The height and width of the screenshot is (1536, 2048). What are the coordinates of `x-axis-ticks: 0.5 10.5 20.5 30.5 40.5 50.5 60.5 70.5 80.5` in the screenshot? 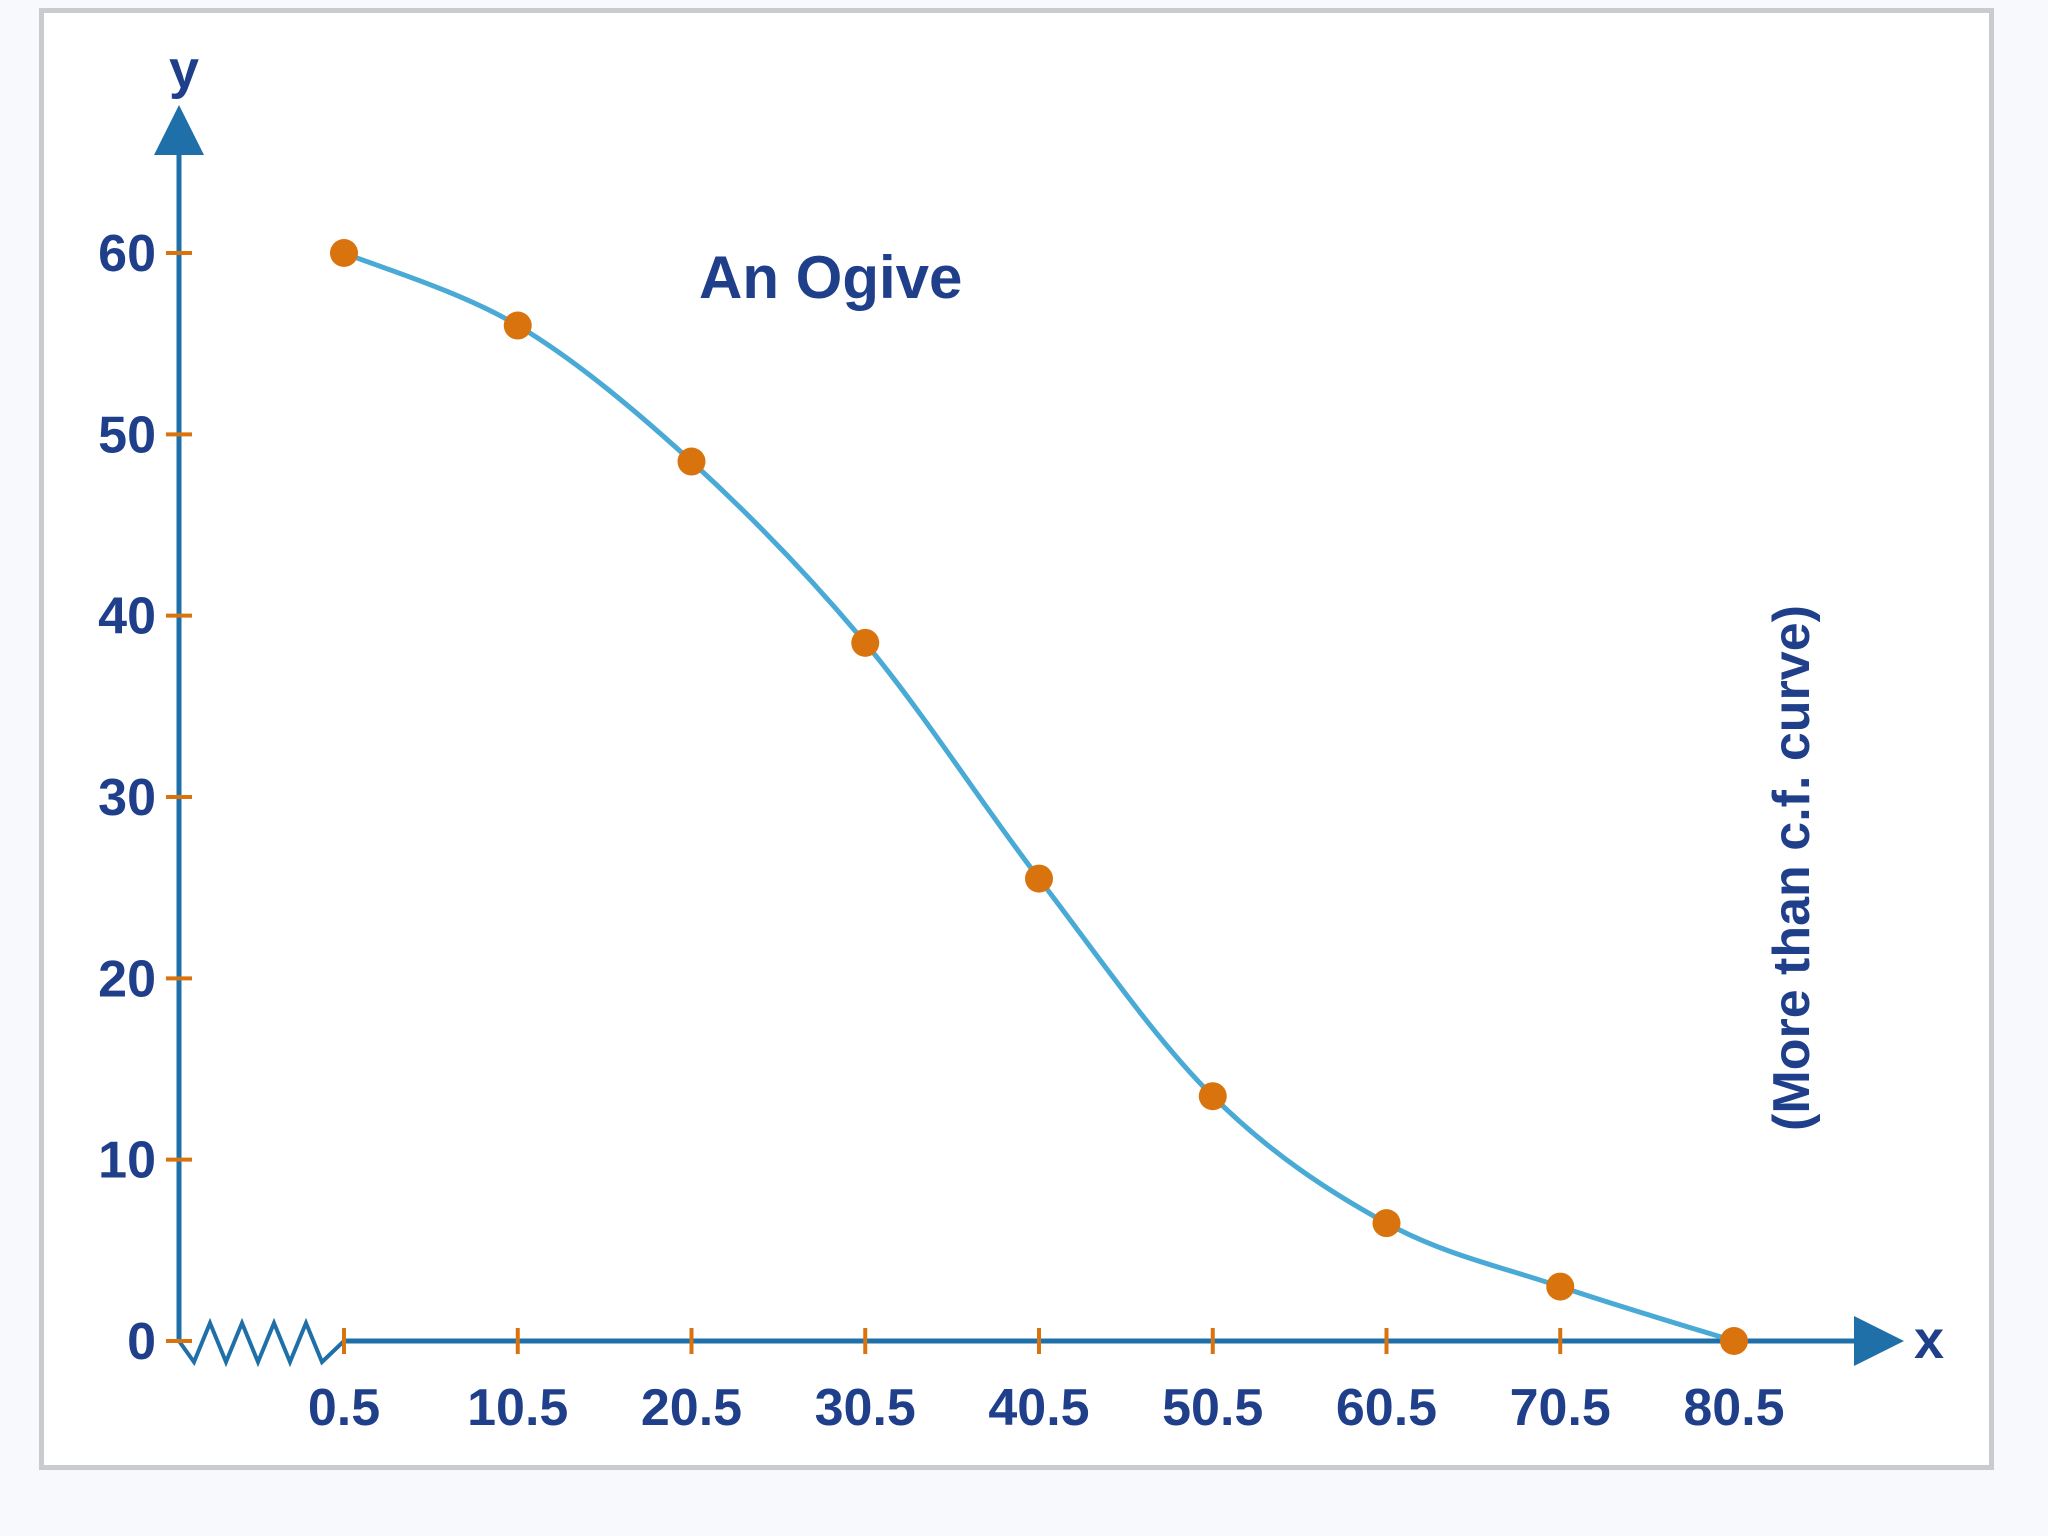 It's located at (1046, 1382).